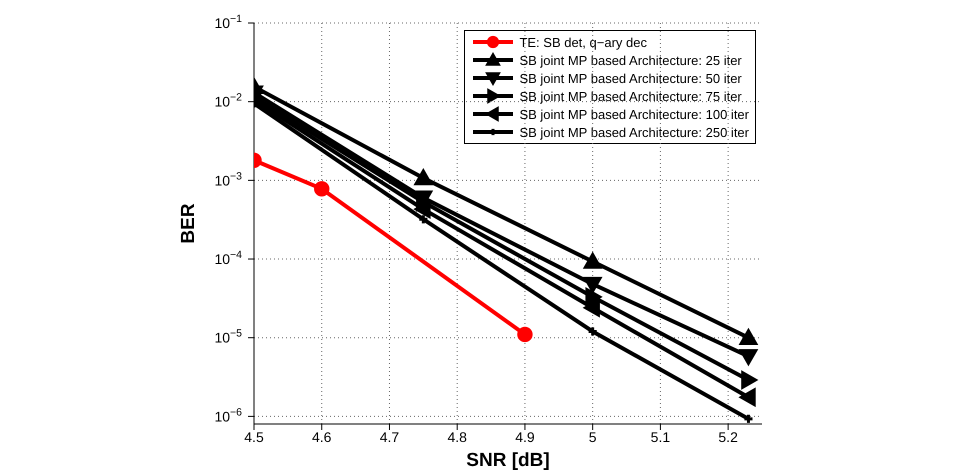 This screenshot has width=960, height=474. I want to click on y-tick-label: 10$^{−2}$, so click(228, 101).